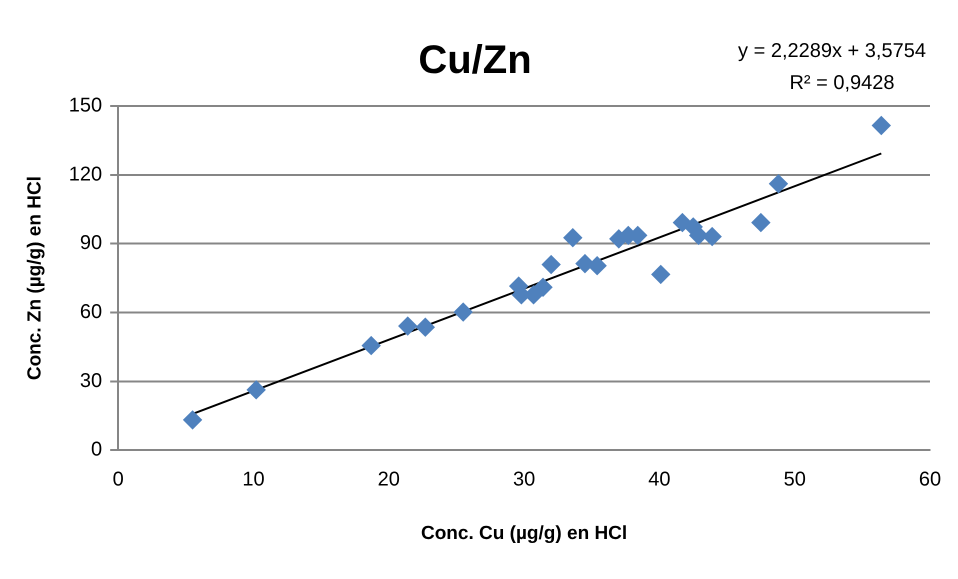 Image resolution: width=958 pixels, height=579 pixels. I want to click on x-tick-label: 60, so click(930, 479).